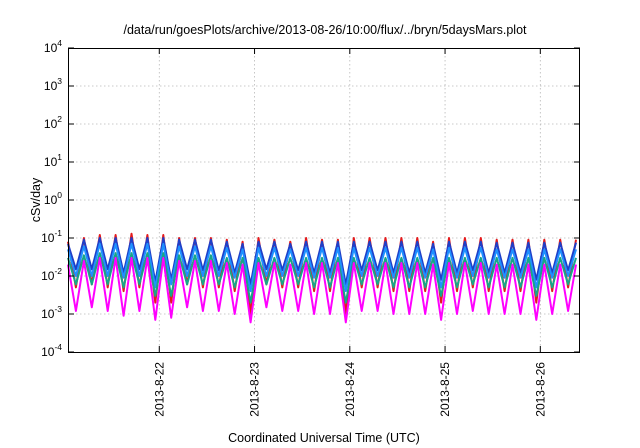  I want to click on x-tick-label: 2013-8-24, so click(350, 389).